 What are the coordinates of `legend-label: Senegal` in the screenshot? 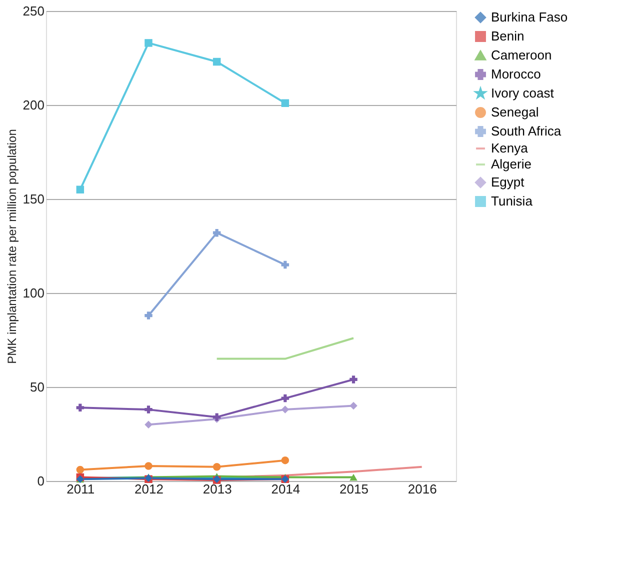 It's located at (515, 112).